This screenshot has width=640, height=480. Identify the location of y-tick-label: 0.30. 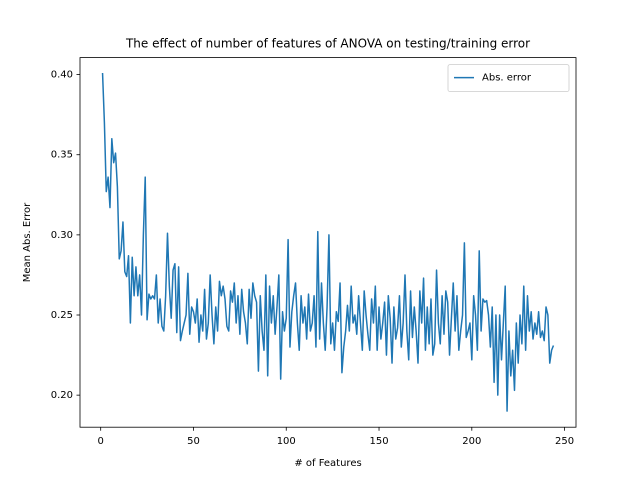
(62, 235).